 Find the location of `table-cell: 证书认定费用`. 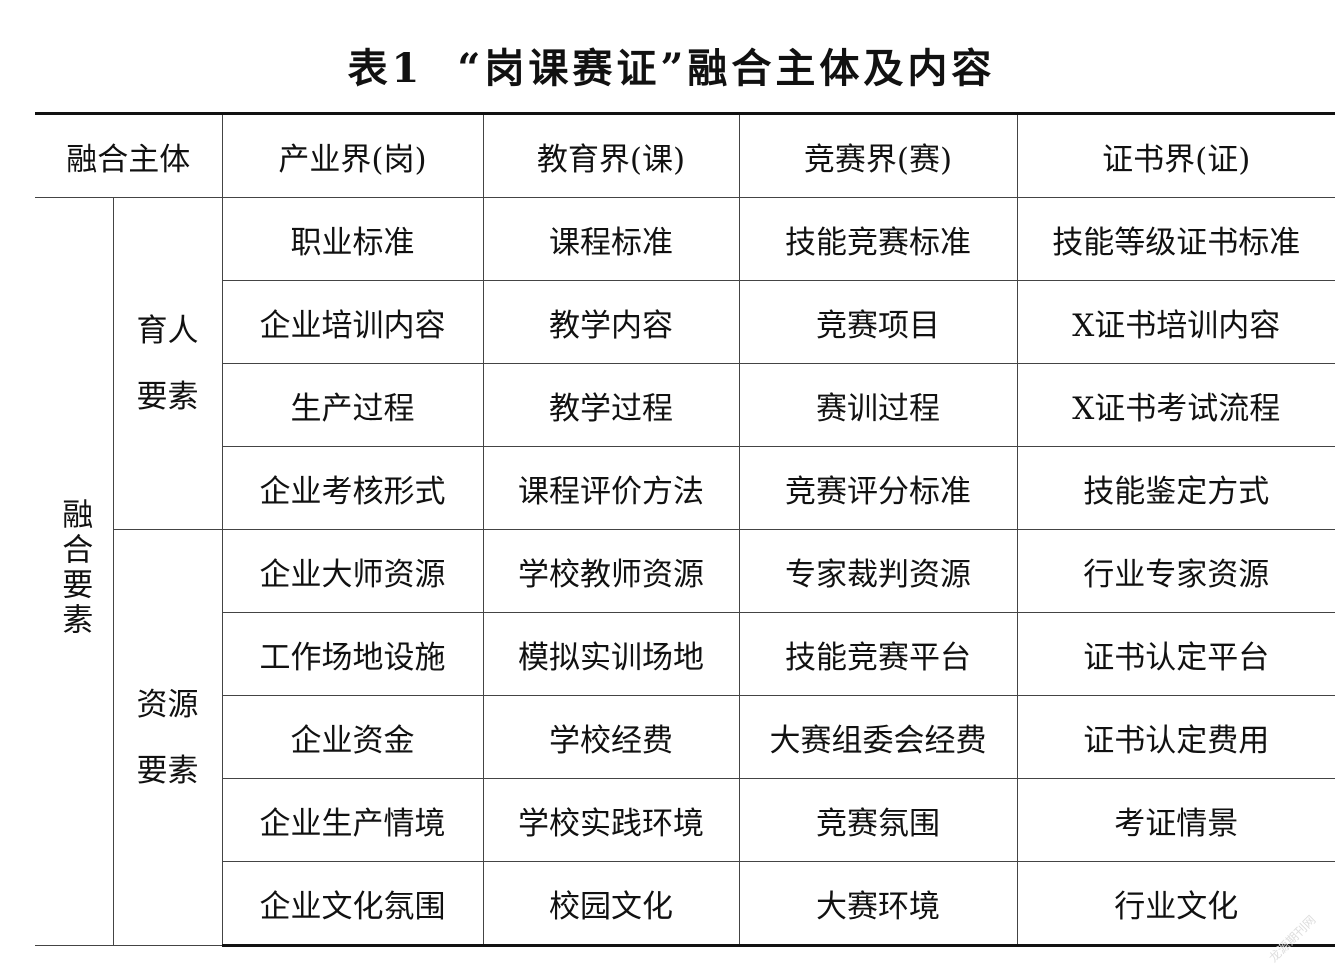

table-cell: 证书认定费用 is located at coordinates (1175, 737).